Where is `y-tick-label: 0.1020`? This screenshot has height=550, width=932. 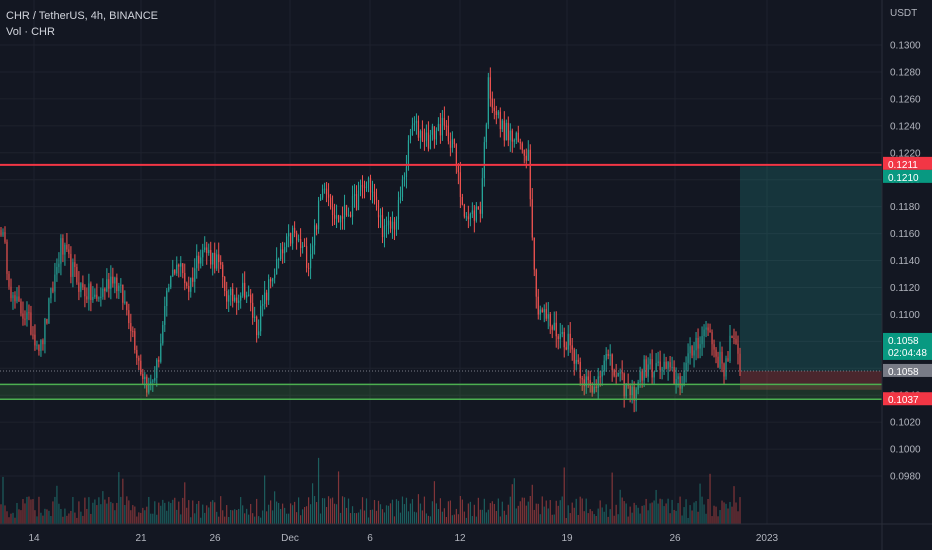
y-tick-label: 0.1020 is located at coordinates (905, 423).